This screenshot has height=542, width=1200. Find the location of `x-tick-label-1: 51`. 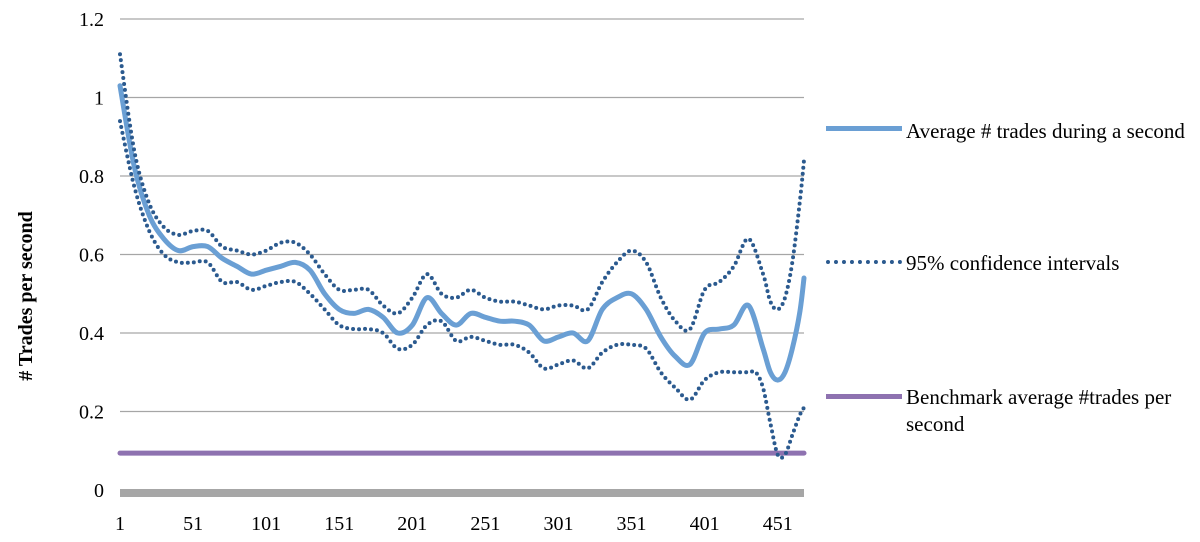

x-tick-label-1: 51 is located at coordinates (193, 524).